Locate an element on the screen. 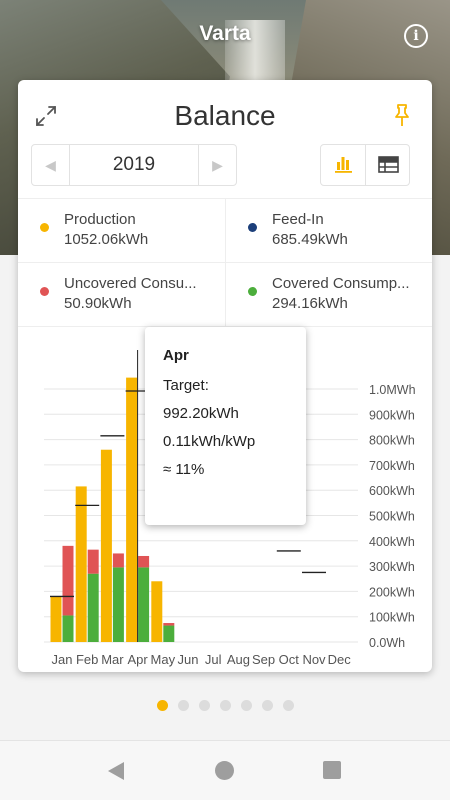 The width and height of the screenshot is (450, 800). recent-apps-icon is located at coordinates (332, 770).